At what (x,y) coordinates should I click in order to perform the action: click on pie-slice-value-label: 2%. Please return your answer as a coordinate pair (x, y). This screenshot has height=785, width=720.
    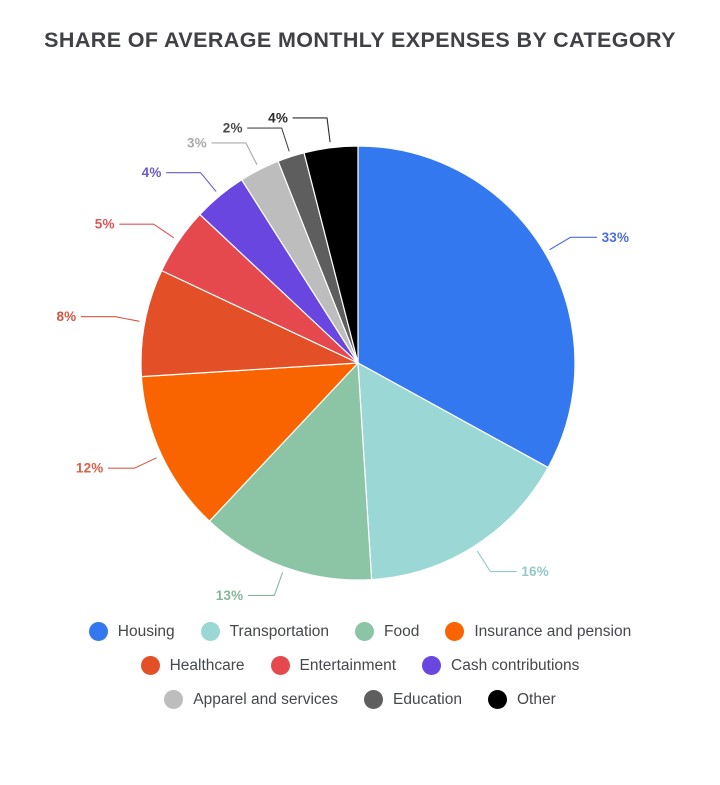
    Looking at the image, I should click on (233, 128).